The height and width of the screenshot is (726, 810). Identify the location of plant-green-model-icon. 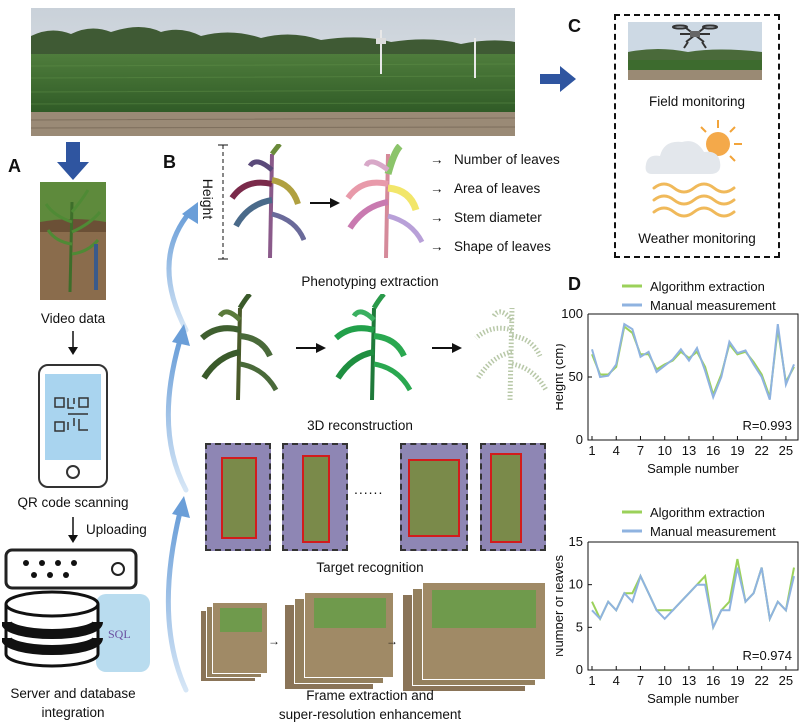
(373, 347).